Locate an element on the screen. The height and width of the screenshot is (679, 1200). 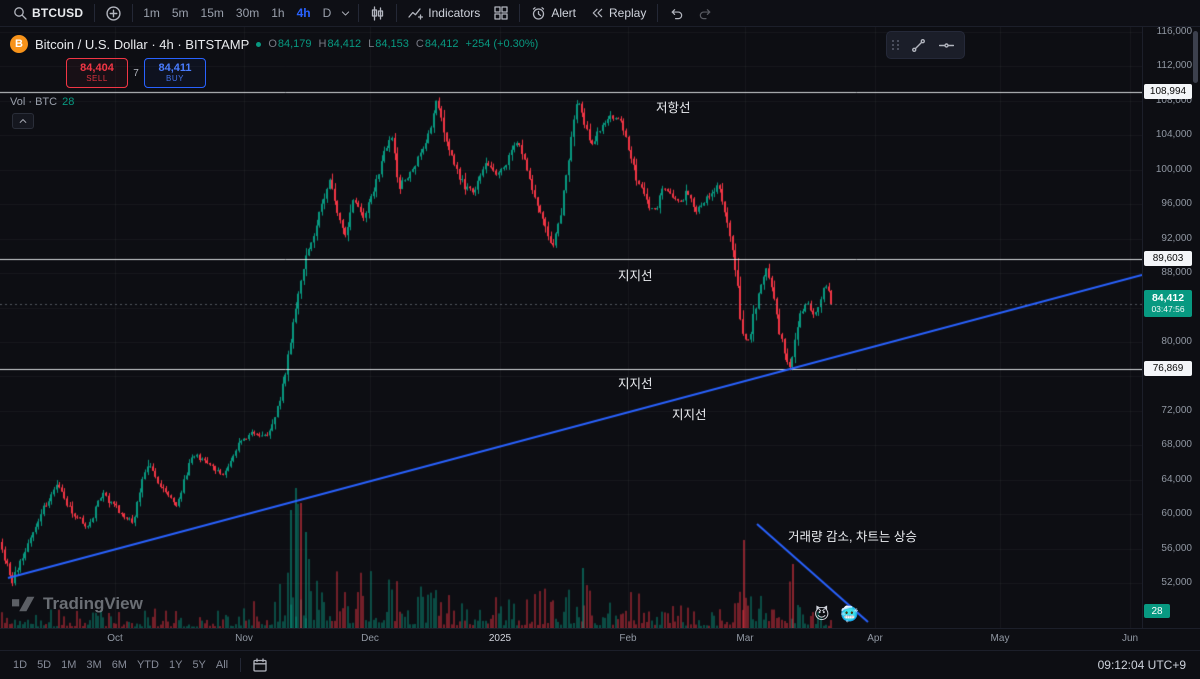
range-button-3M: 3M is located at coordinates (94, 665).